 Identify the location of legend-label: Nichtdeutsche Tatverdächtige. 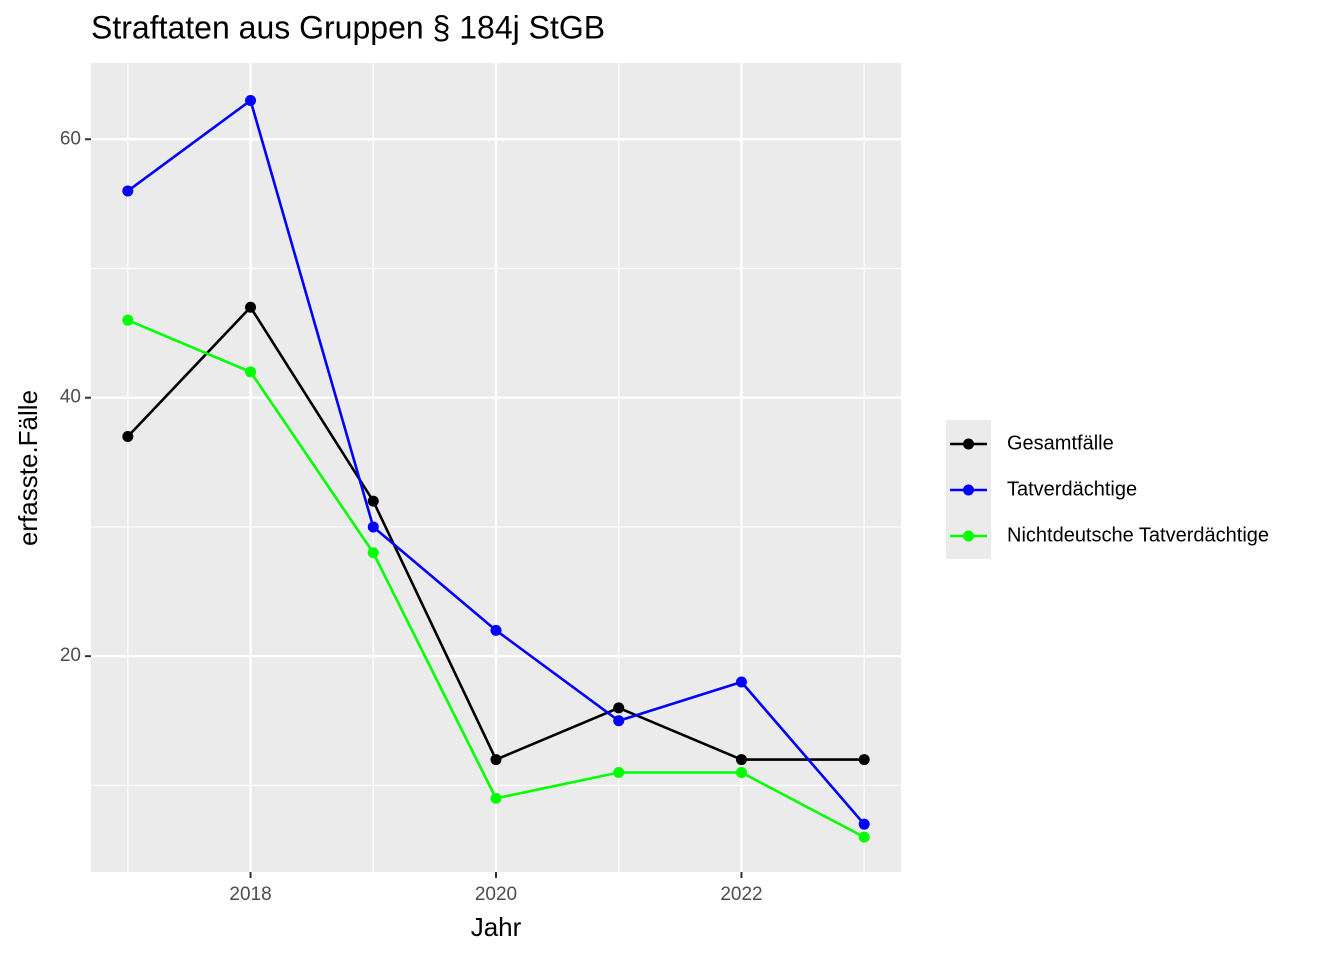
(1138, 535).